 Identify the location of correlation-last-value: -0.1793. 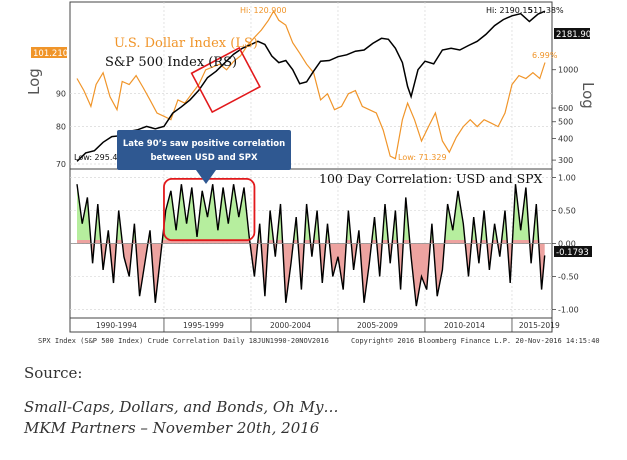
(572, 253).